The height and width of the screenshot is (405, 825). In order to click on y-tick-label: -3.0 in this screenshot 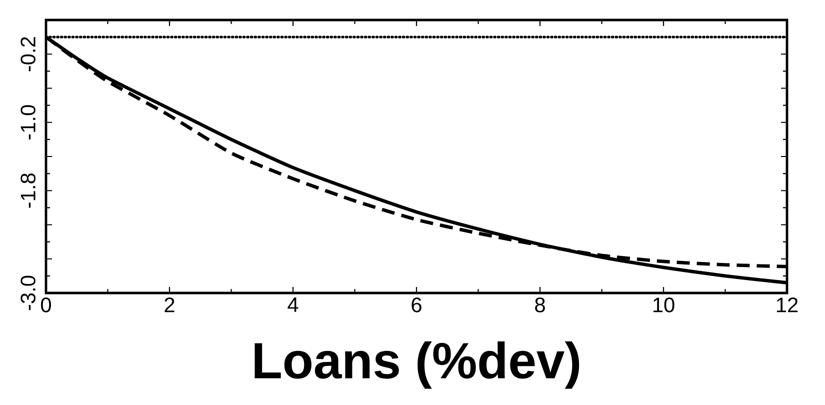, I will do `click(28, 293)`.